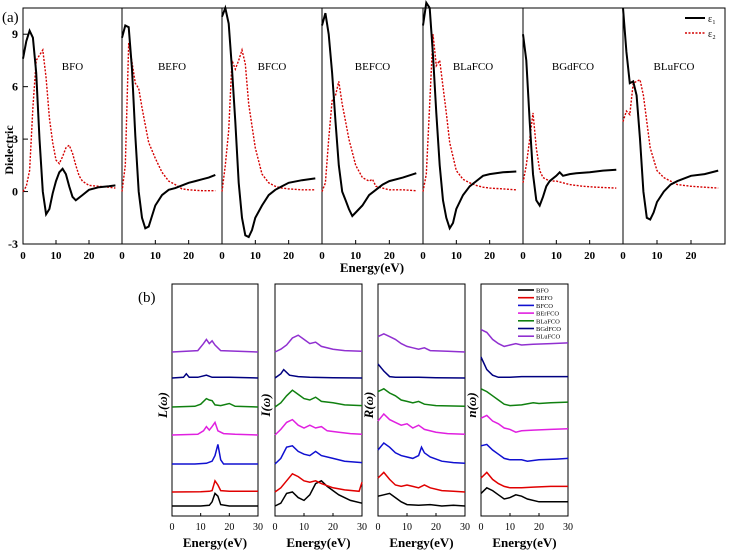  I want to click on y-tick-label: 0, so click(15, 192).